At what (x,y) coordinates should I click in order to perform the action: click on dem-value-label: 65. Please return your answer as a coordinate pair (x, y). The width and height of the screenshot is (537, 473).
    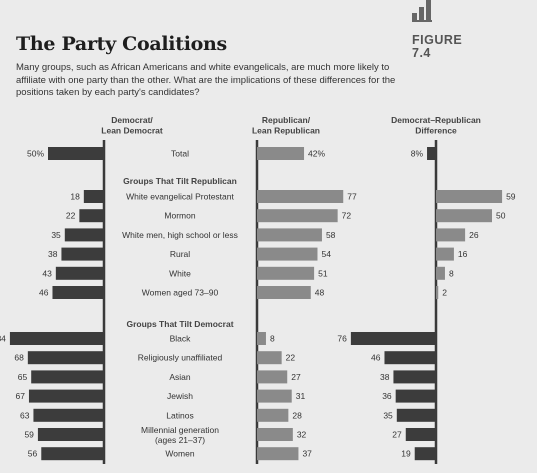
    Looking at the image, I should click on (23, 377).